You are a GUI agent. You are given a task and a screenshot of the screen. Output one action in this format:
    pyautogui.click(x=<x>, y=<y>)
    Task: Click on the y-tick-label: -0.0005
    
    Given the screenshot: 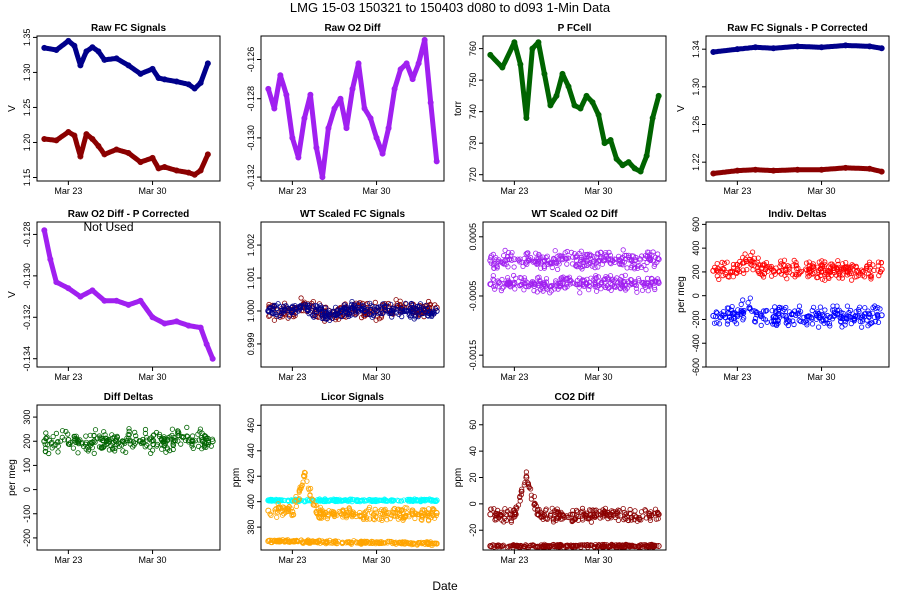 What is the action you would take?
    pyautogui.click(x=473, y=296)
    